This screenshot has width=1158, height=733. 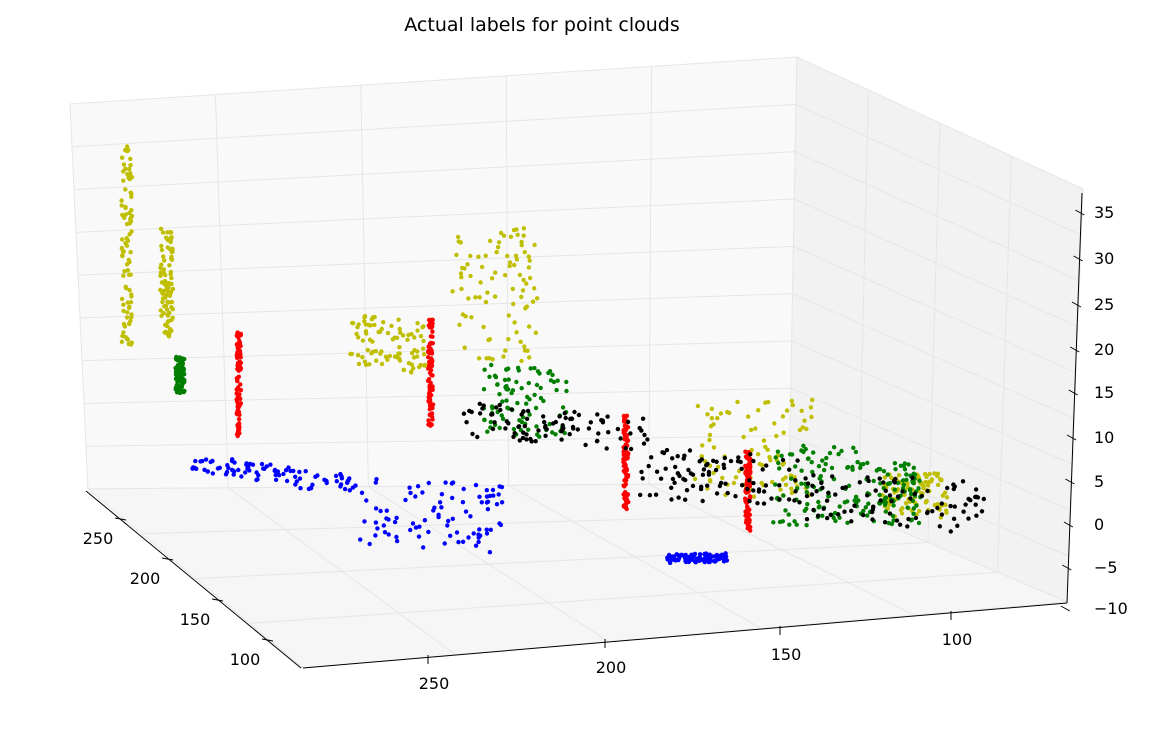 What do you see at coordinates (1068, 524) in the screenshot?
I see `z-tick` at bounding box center [1068, 524].